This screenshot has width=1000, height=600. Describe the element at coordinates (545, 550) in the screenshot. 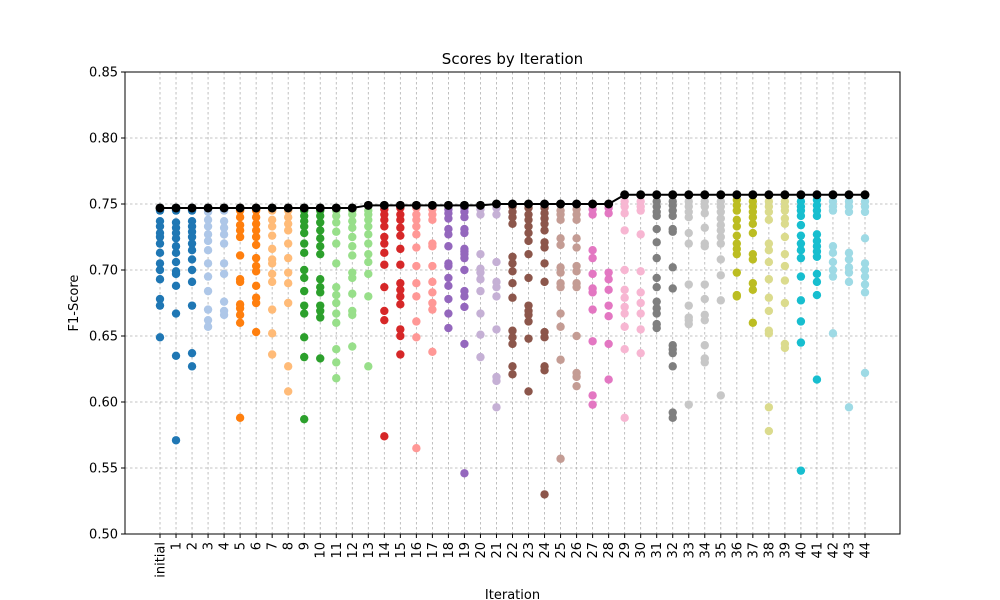

I see `x-tick-label: 24` at that location.